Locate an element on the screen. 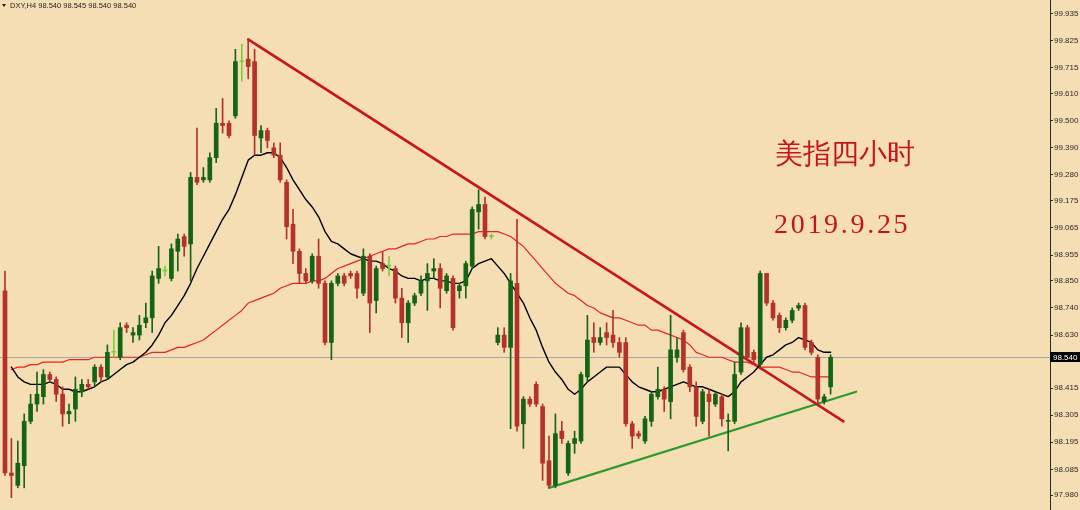 Image resolution: width=1080 pixels, height=510 pixels. y-tick-label: 99.825 is located at coordinates (1067, 40).